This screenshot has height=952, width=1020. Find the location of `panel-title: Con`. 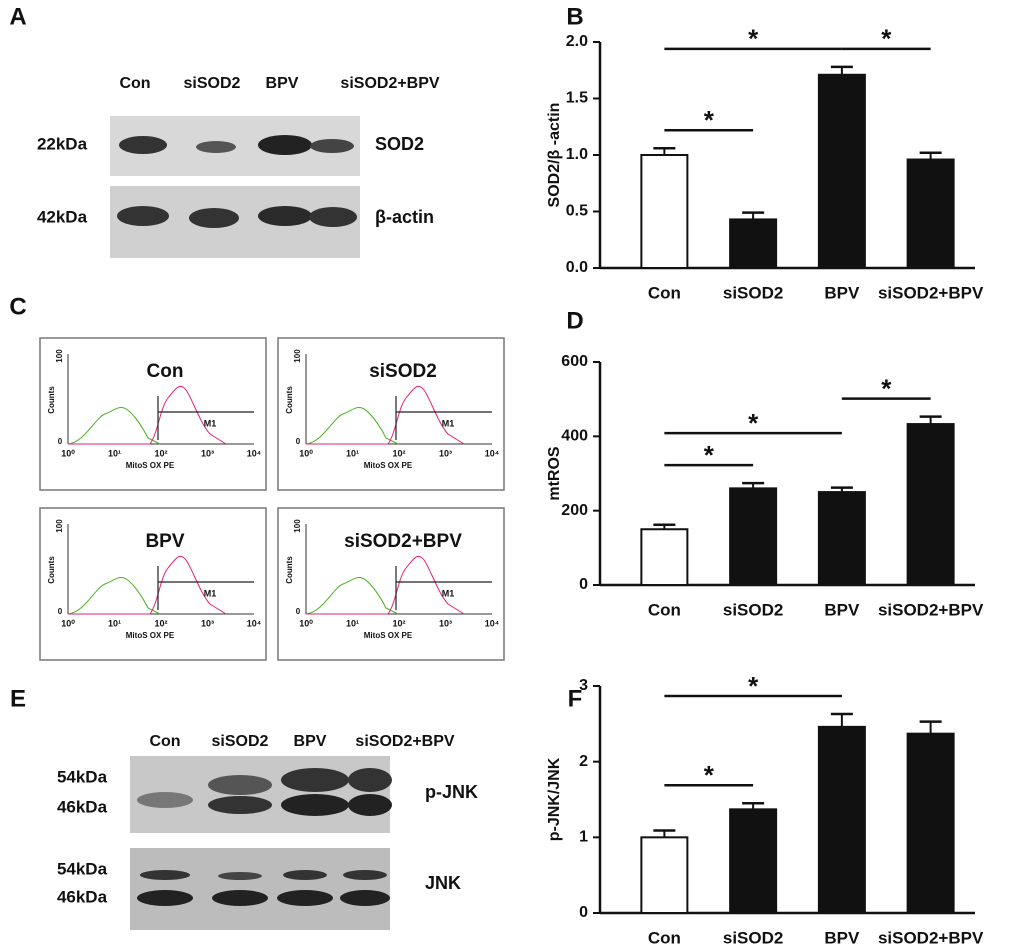

panel-title: Con is located at coordinates (165, 371).